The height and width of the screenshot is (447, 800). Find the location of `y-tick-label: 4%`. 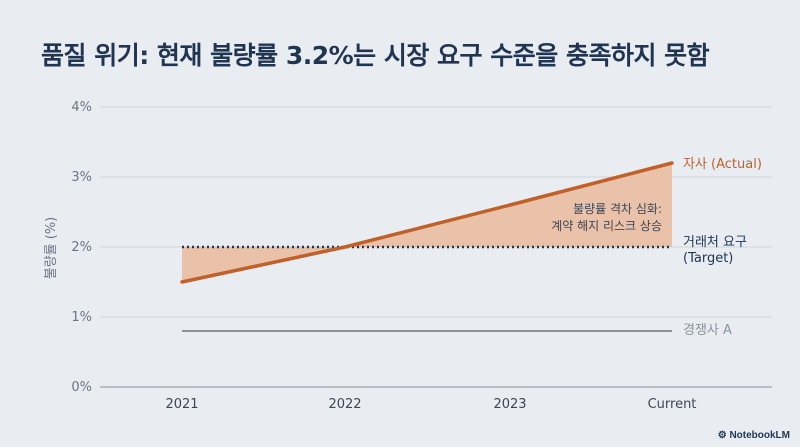

y-tick-label: 4% is located at coordinates (81, 107).